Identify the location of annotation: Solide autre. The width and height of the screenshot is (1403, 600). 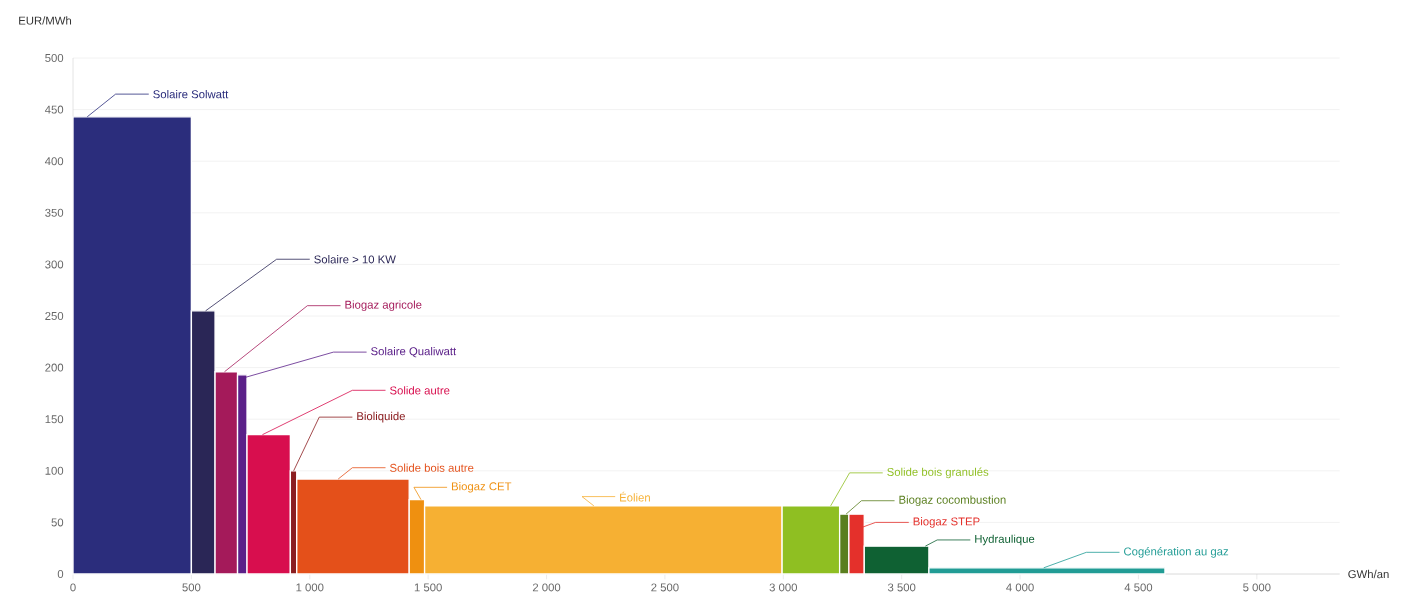
(420, 390).